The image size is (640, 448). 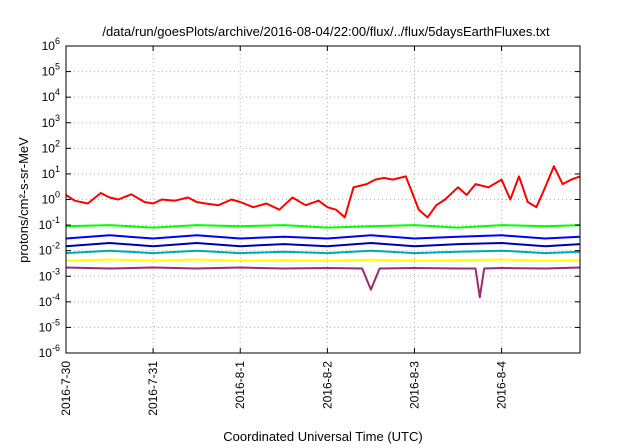 What do you see at coordinates (322, 436) in the screenshot?
I see `x-axis-label: Coordinated Universal Time (UTC)` at bounding box center [322, 436].